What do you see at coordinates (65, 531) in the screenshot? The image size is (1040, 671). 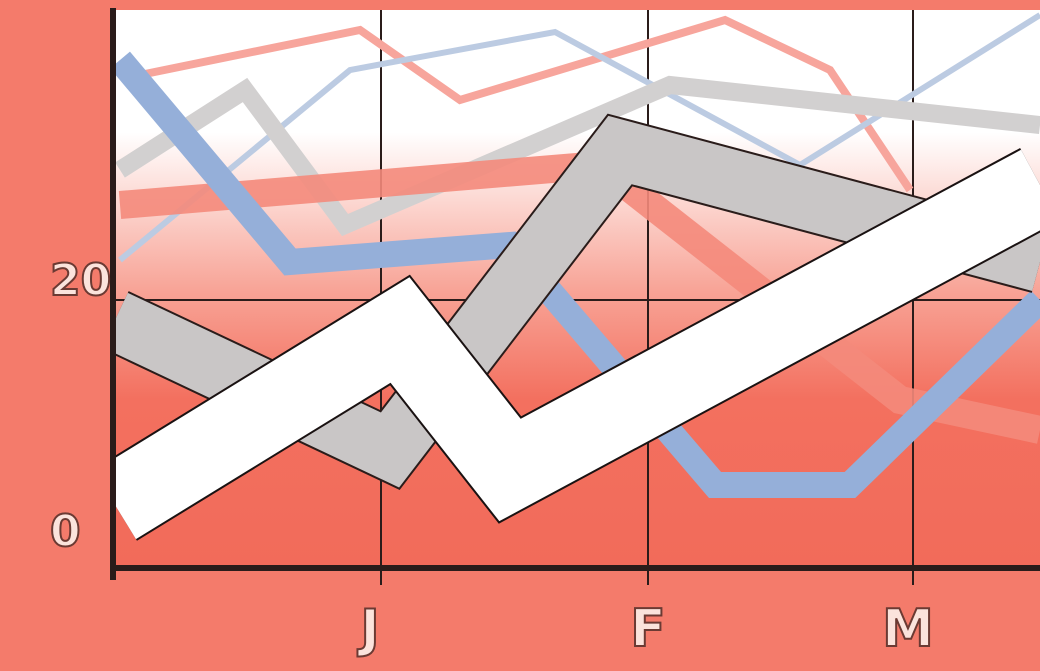 I see `y-label: 0` at bounding box center [65, 531].